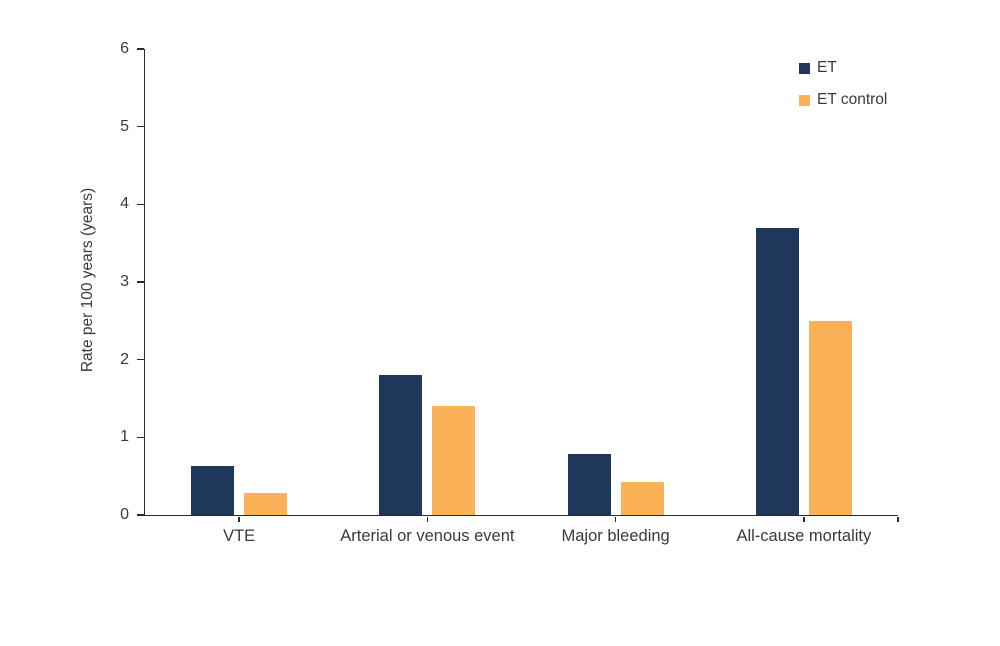 This screenshot has height=646, width=1000. Describe the element at coordinates (852, 99) in the screenshot. I see `legend-label-et-control: ET control` at that location.